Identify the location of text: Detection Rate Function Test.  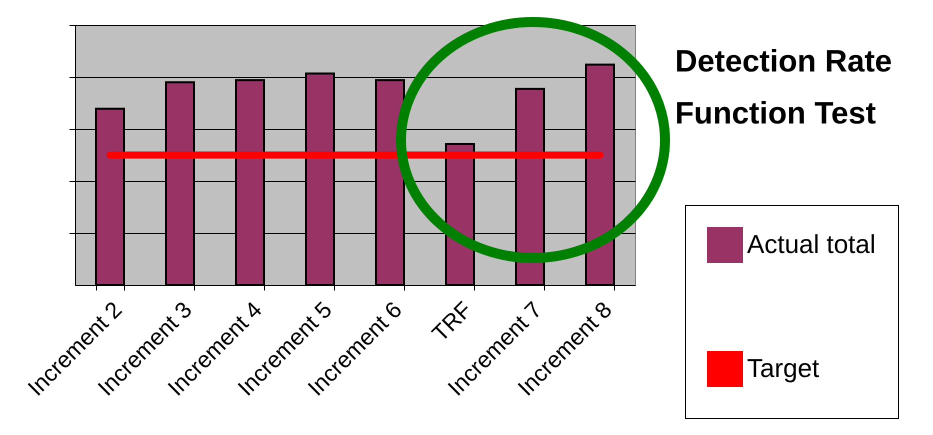
(783, 87).